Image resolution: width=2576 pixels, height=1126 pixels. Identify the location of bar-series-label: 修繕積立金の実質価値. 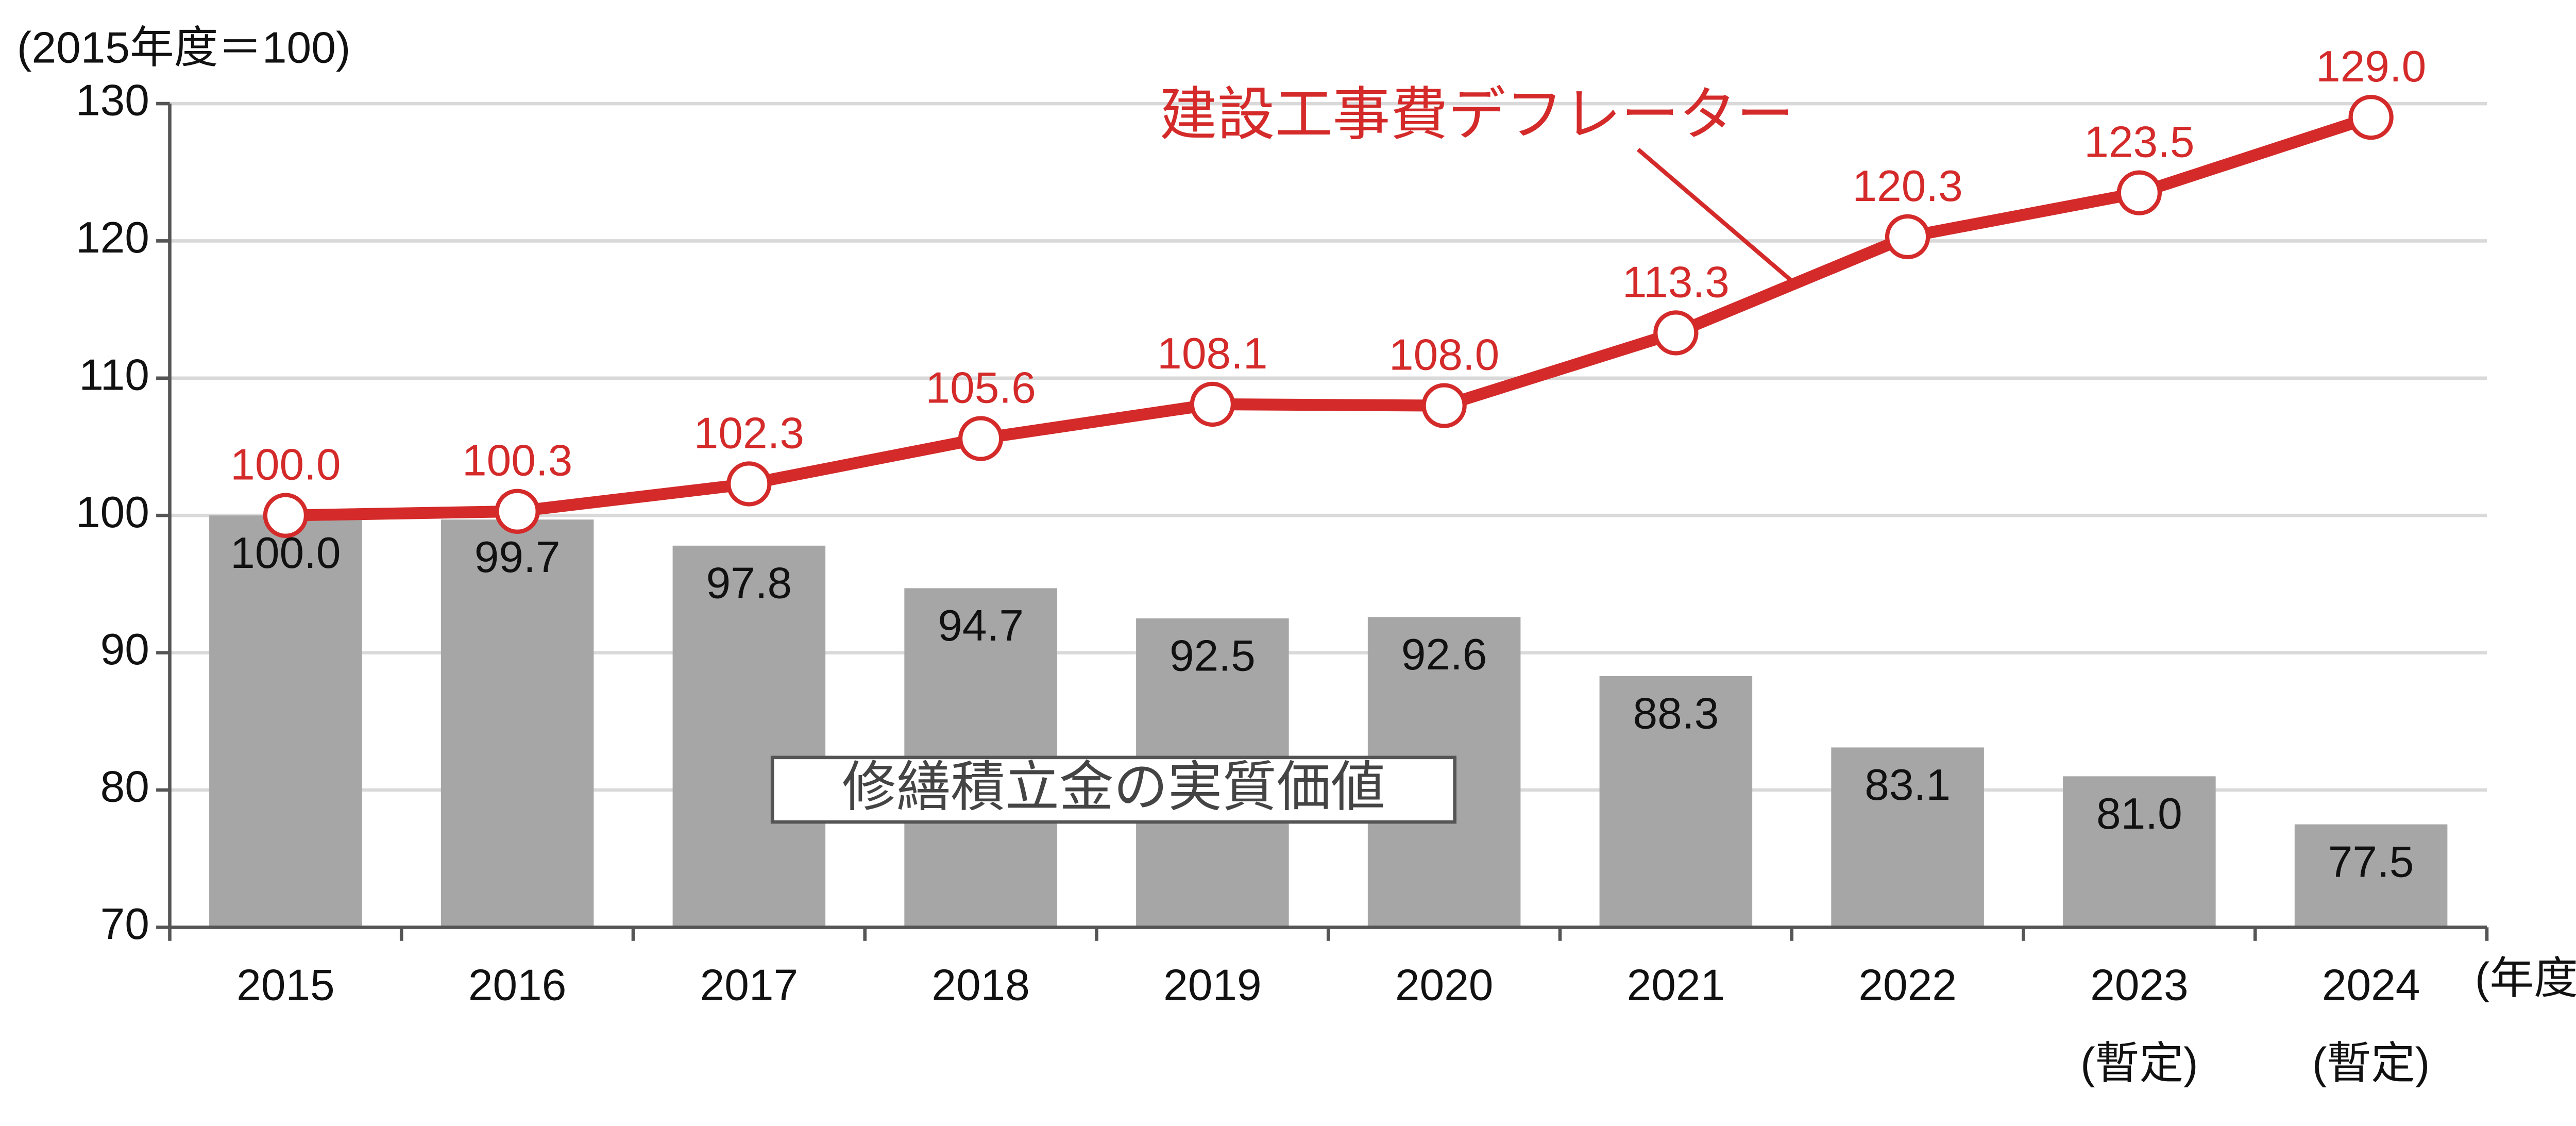
(1113, 788).